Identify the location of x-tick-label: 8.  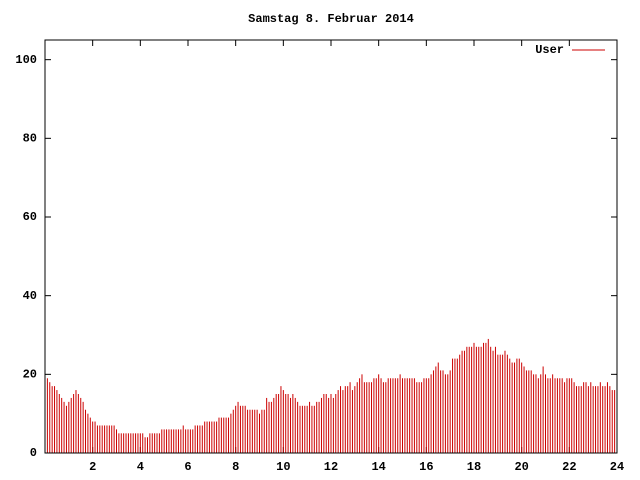
(235, 467).